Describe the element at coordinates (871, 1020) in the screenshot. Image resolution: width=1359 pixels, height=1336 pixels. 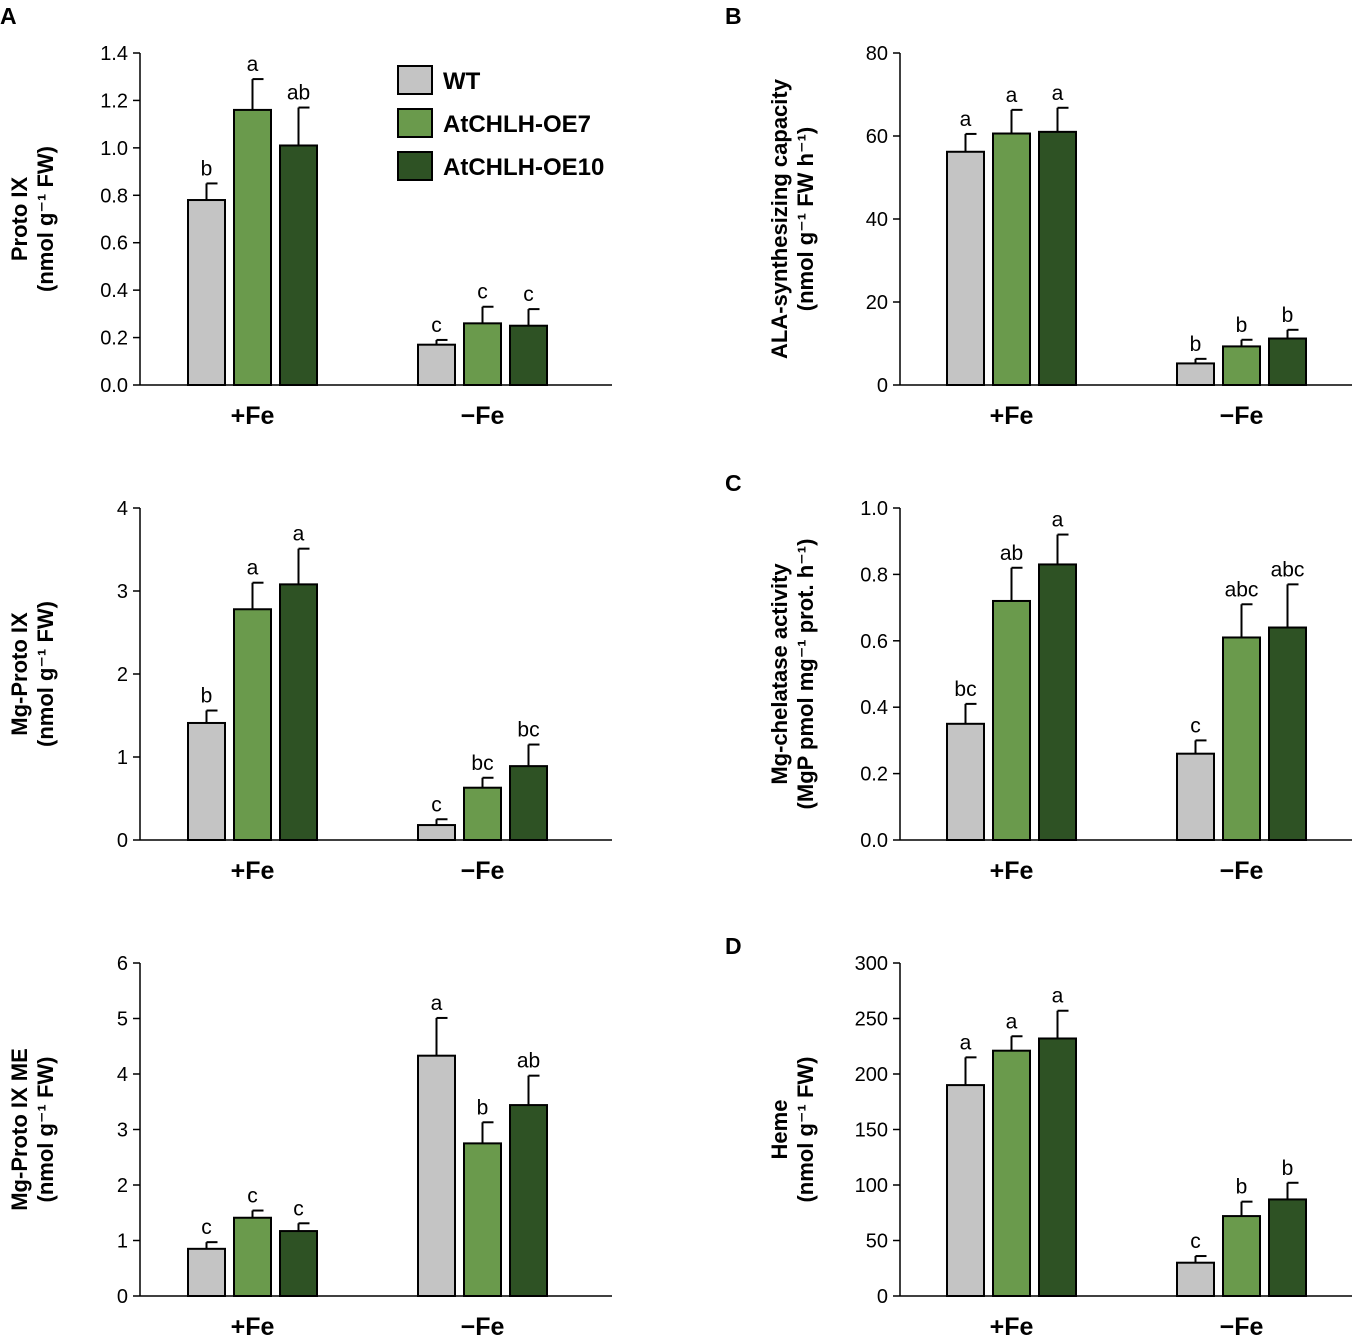
I see `y-tick-label: 250` at that location.